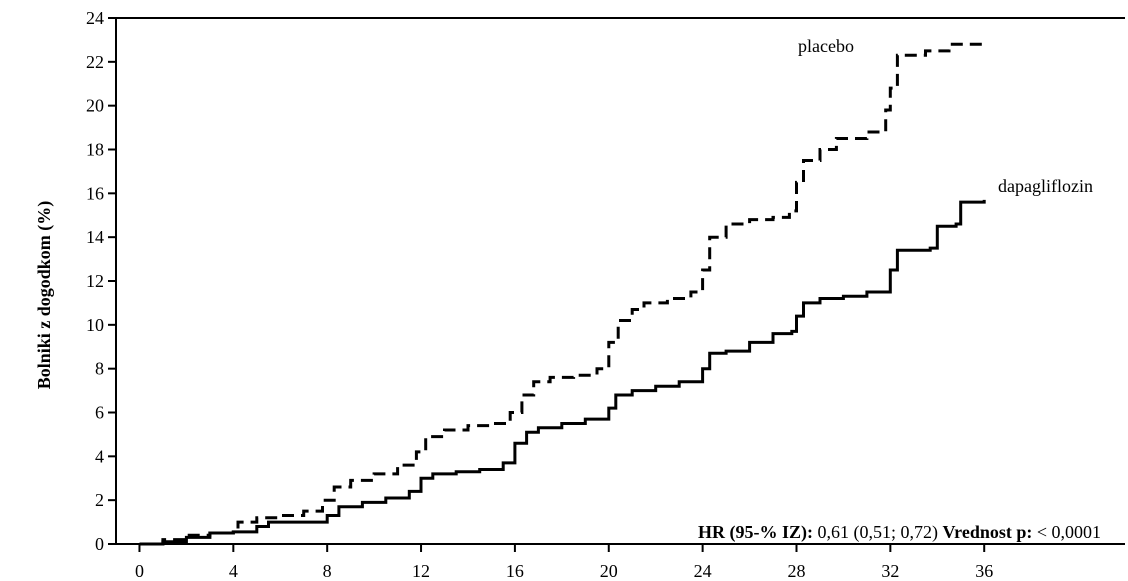  Describe the element at coordinates (95, 106) in the screenshot. I see `y-tick-label: 20` at that location.